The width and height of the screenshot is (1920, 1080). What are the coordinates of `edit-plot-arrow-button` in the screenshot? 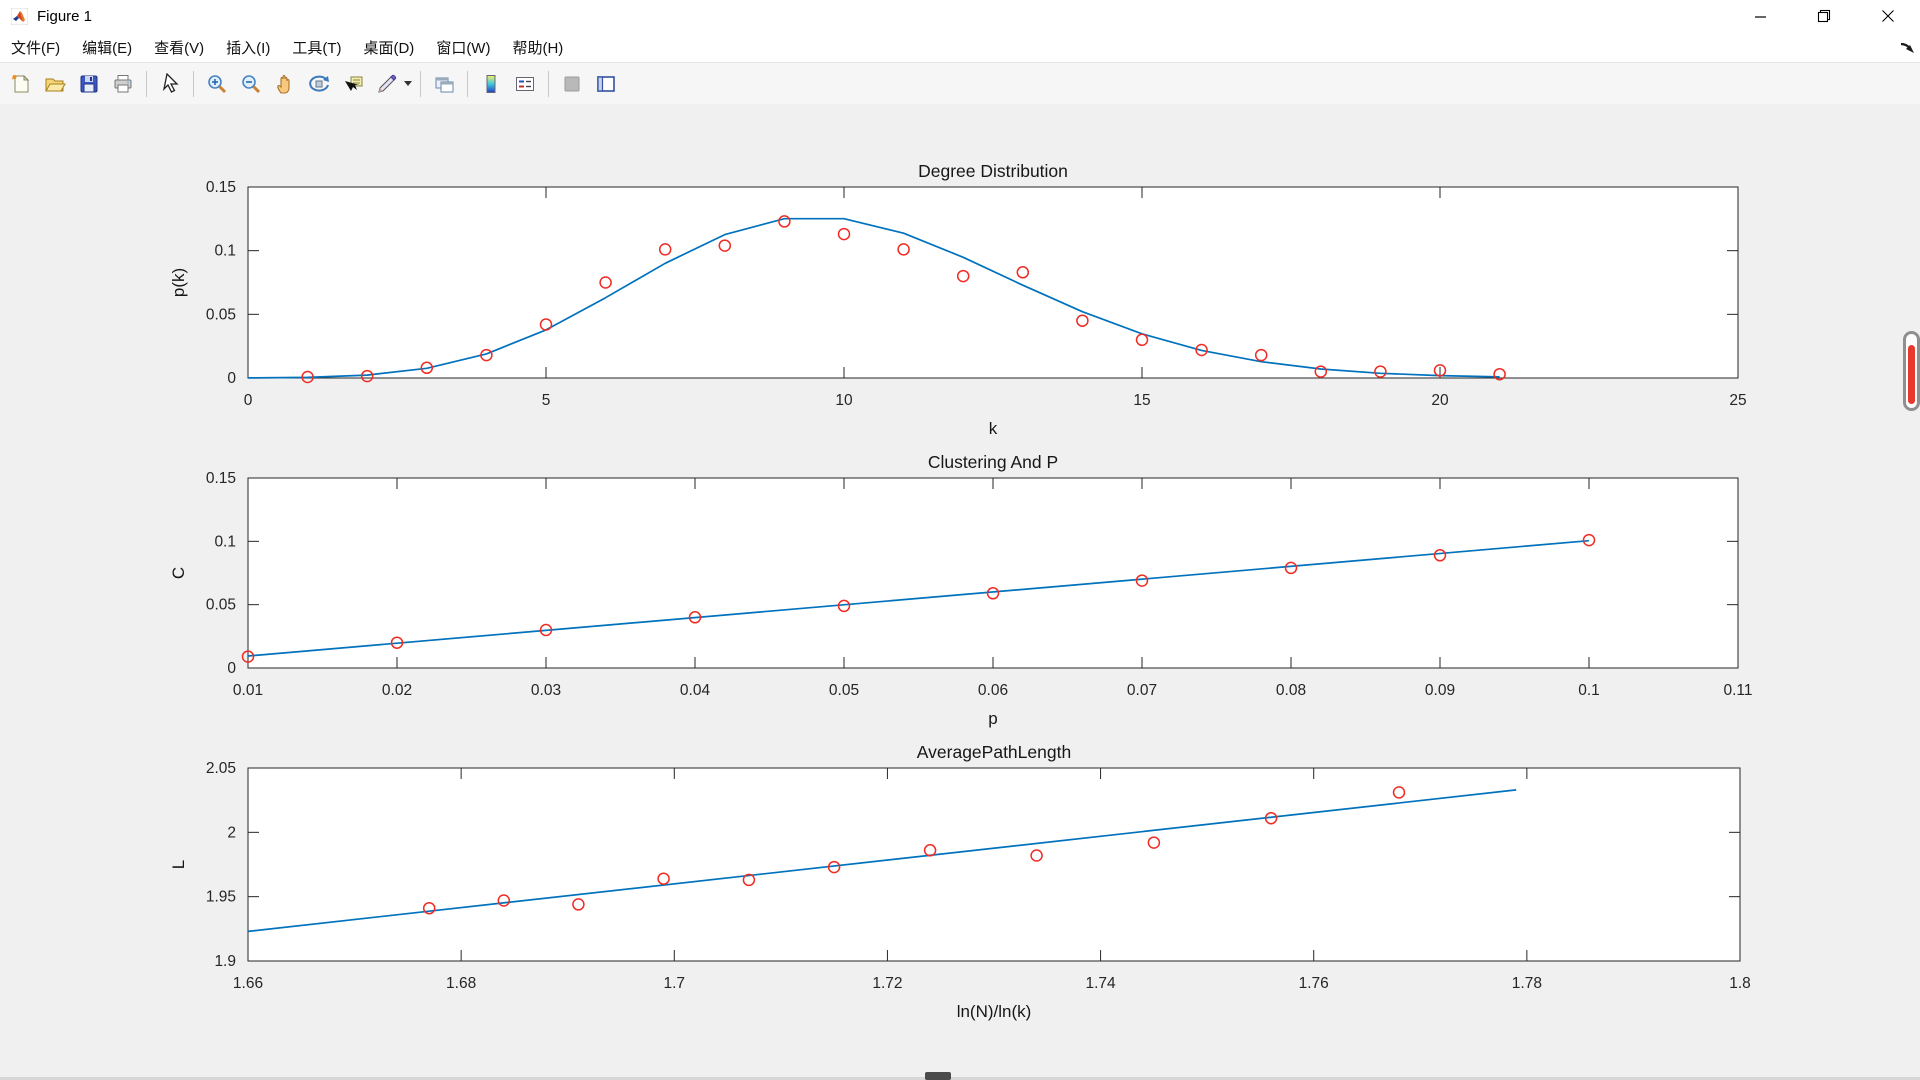 It's located at (170, 84).